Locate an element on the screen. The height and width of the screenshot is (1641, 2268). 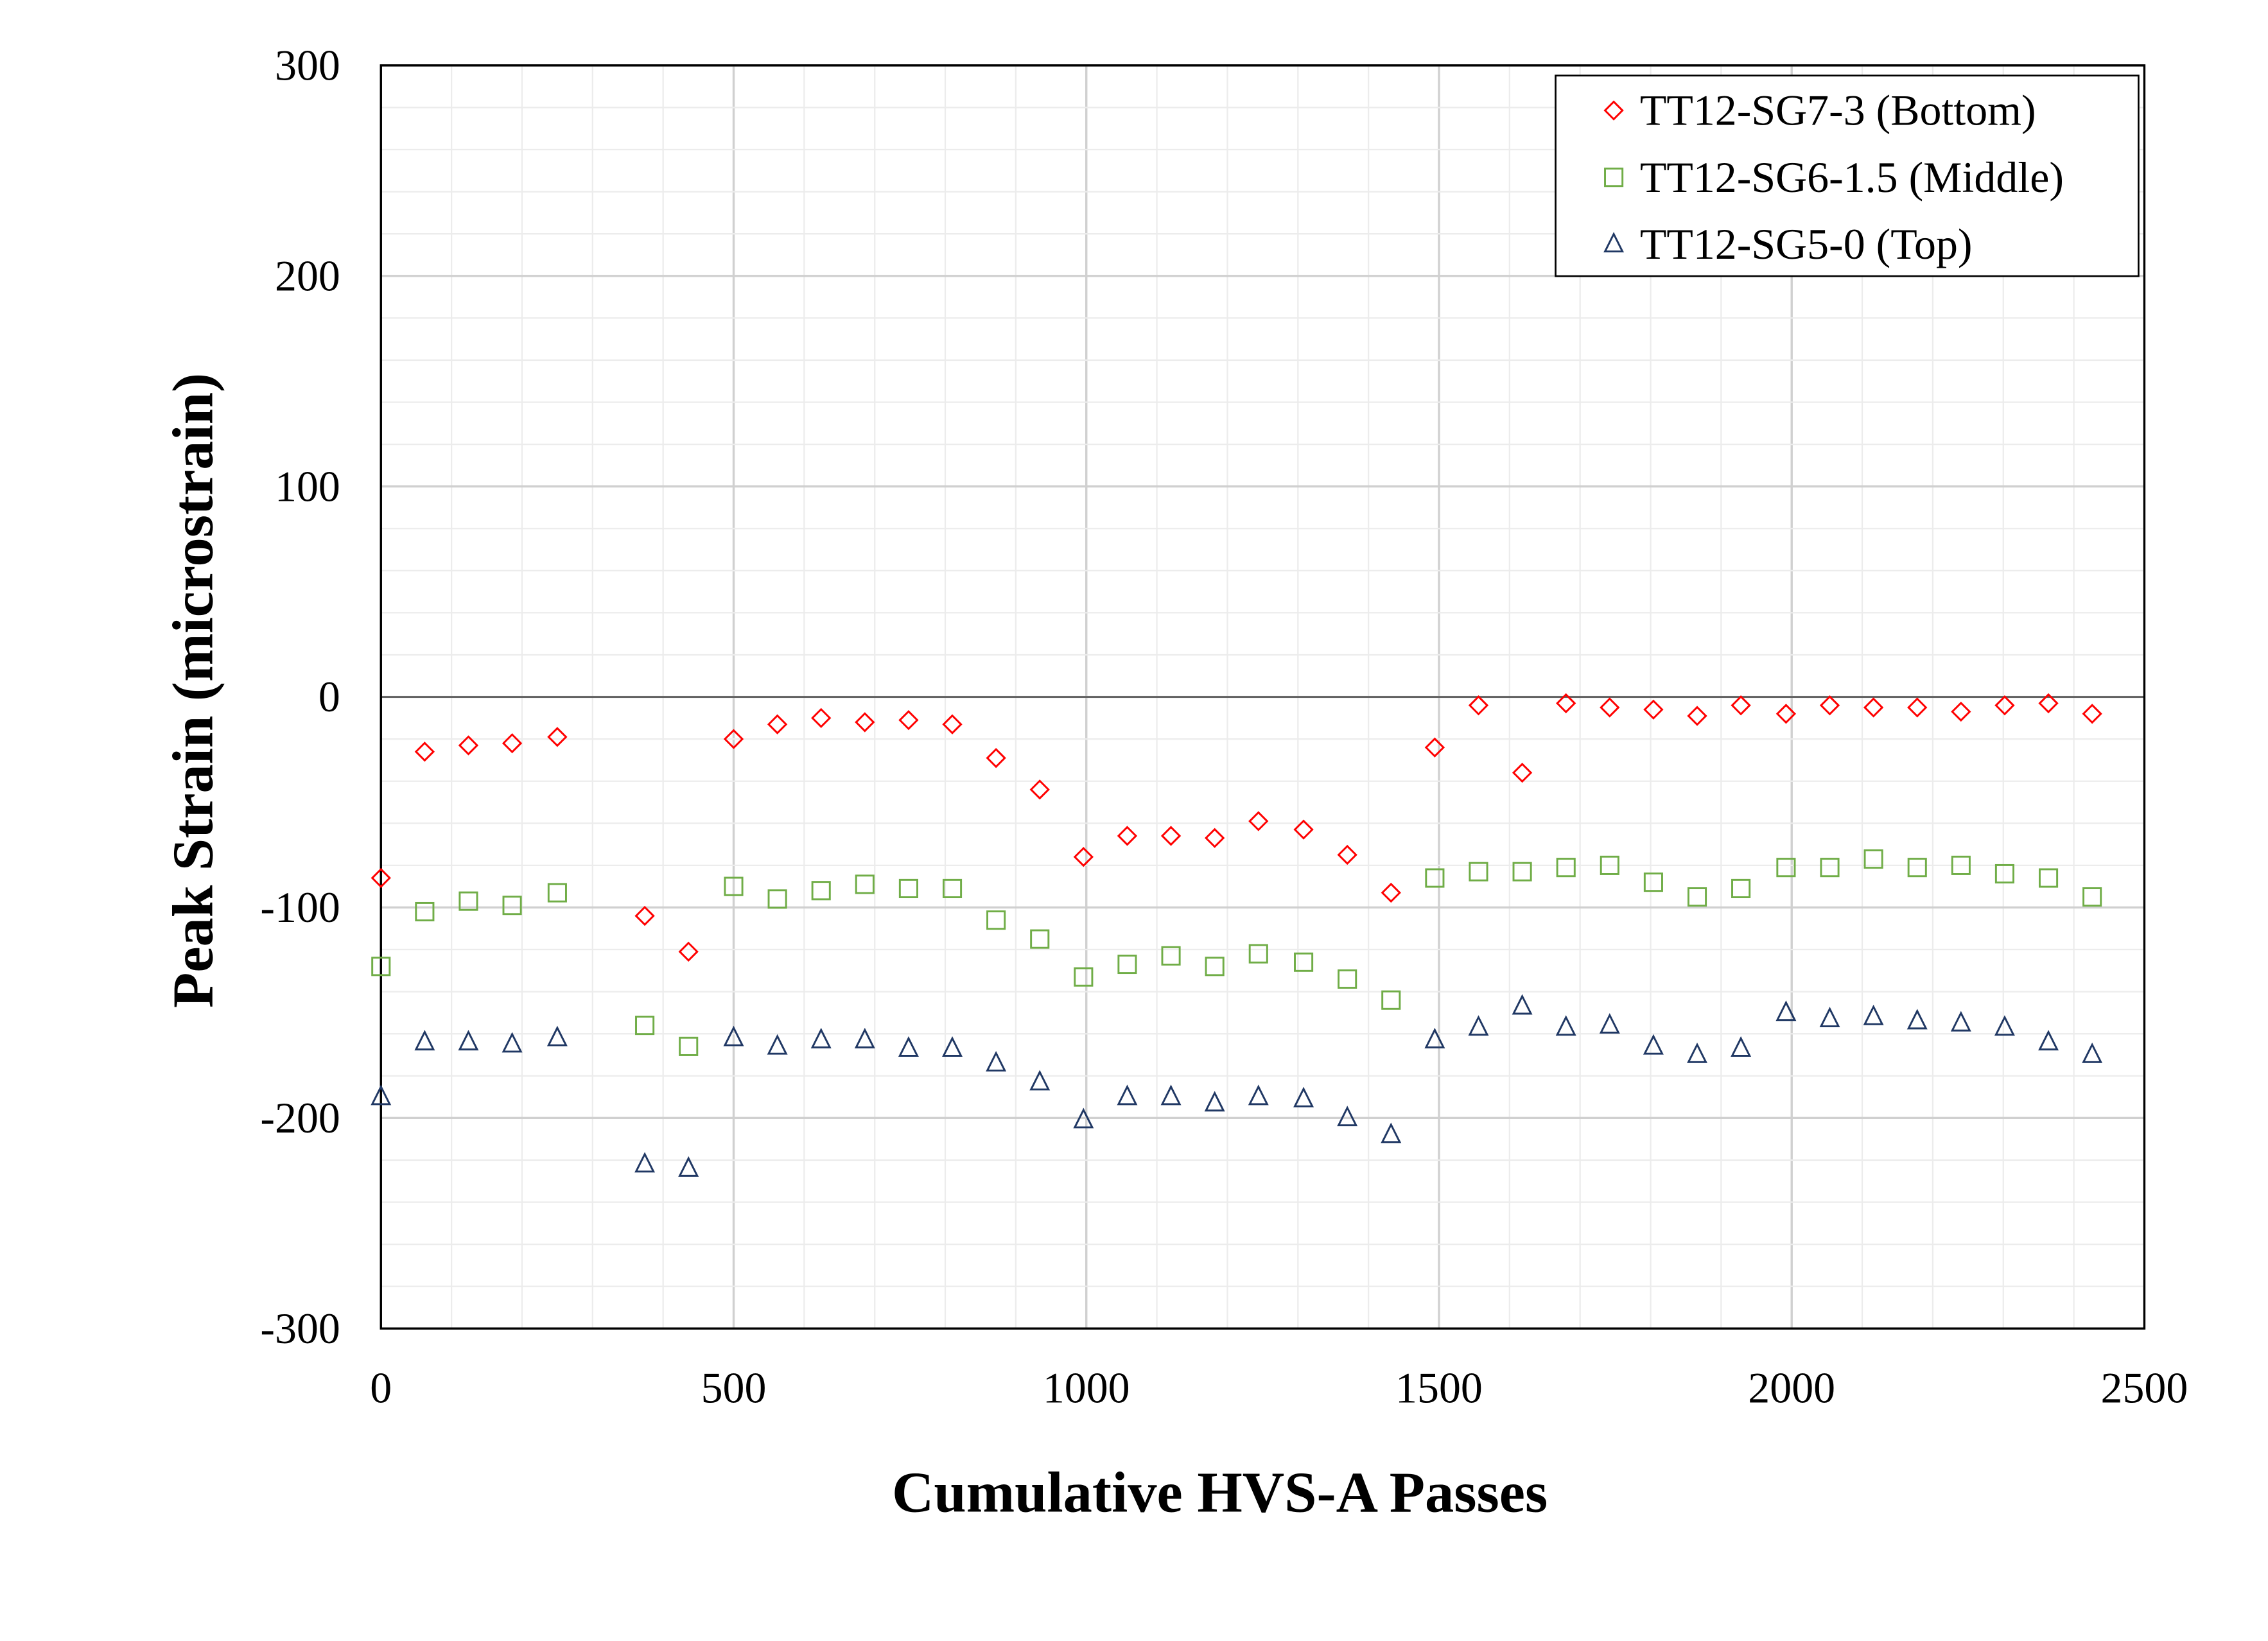
y-tick-label: 200 is located at coordinates (307, 275).